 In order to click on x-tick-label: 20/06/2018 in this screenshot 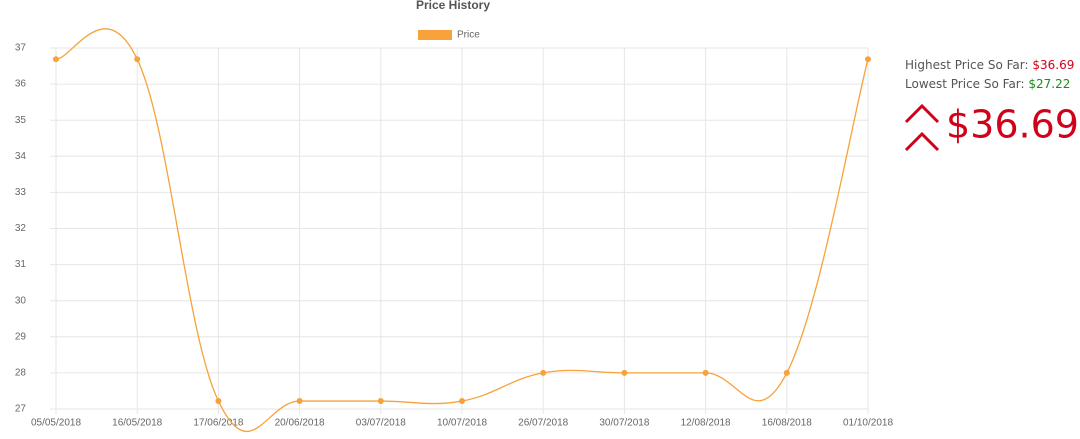, I will do `click(300, 423)`.